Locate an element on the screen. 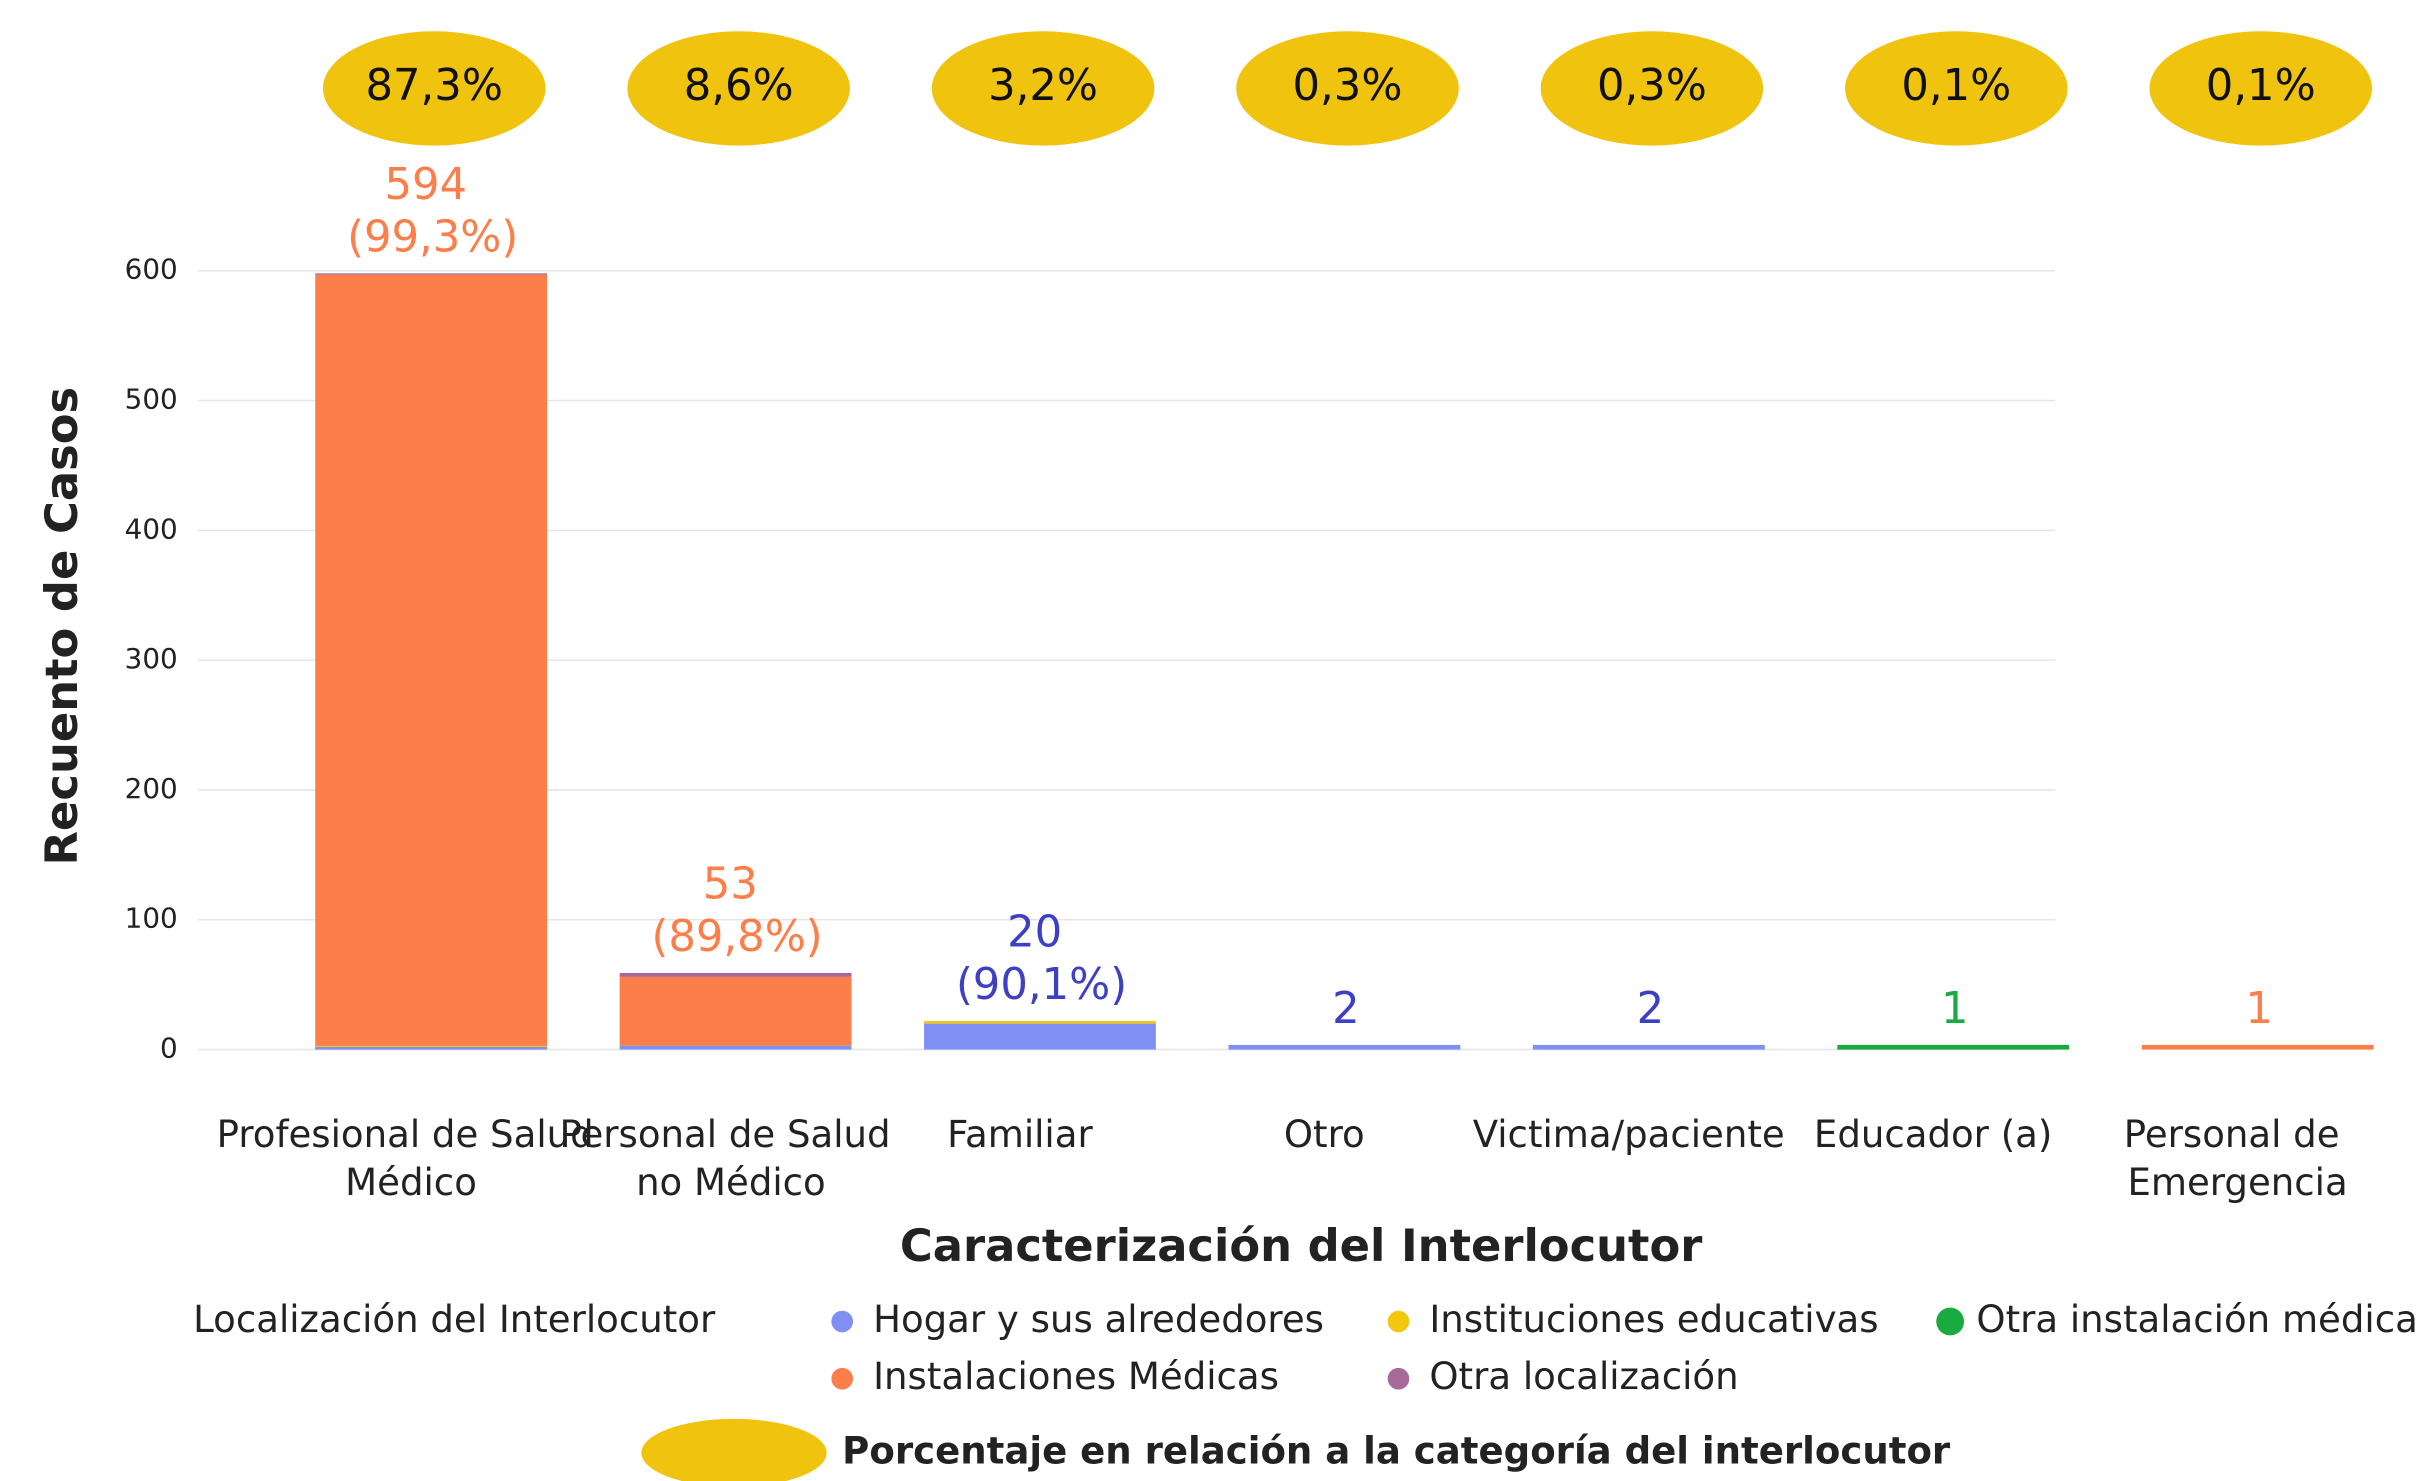 The width and height of the screenshot is (2423, 1481). legend-label: Instalaciones Médicas is located at coordinates (1076, 1376).